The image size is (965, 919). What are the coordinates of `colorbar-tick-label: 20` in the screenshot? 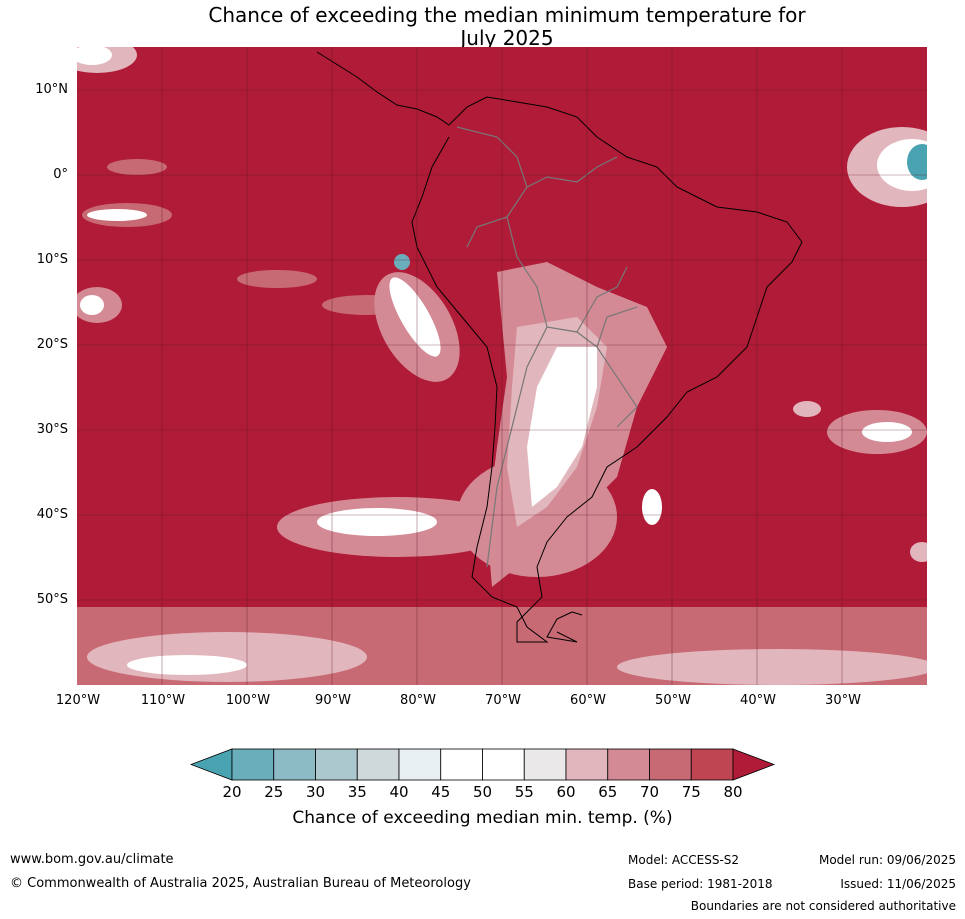 It's located at (232, 792).